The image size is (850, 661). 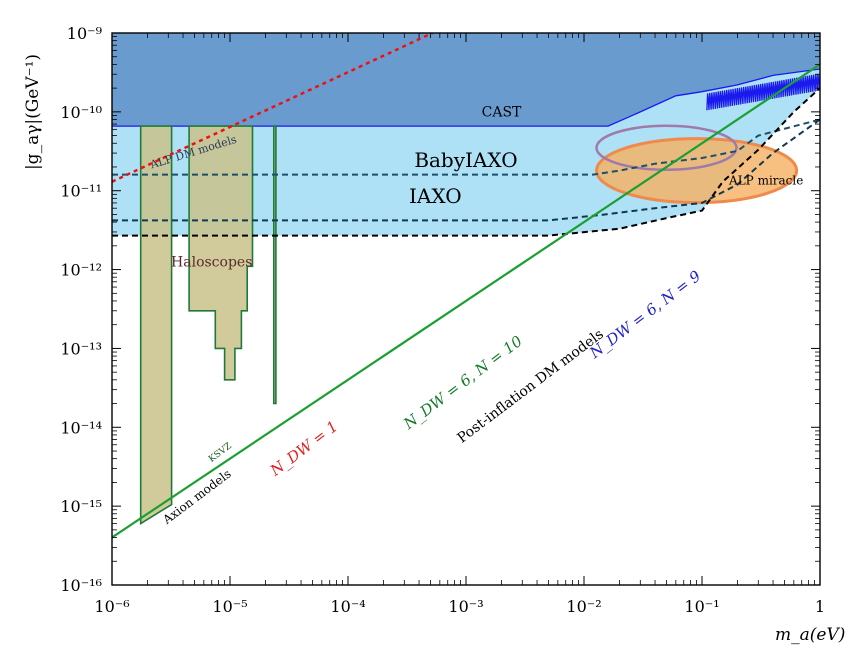 What do you see at coordinates (701, 606) in the screenshot?
I see `x-tick-label-6: 10⁻¹` at bounding box center [701, 606].